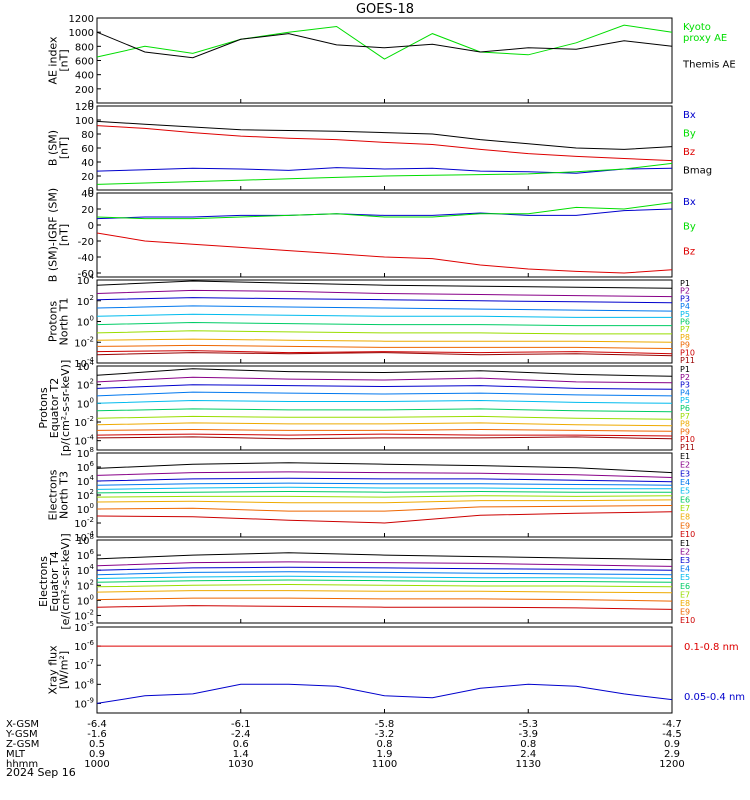 This screenshot has width=750, height=800. What do you see at coordinates (685, 508) in the screenshot?
I see `legend-label: E7` at bounding box center [685, 508].